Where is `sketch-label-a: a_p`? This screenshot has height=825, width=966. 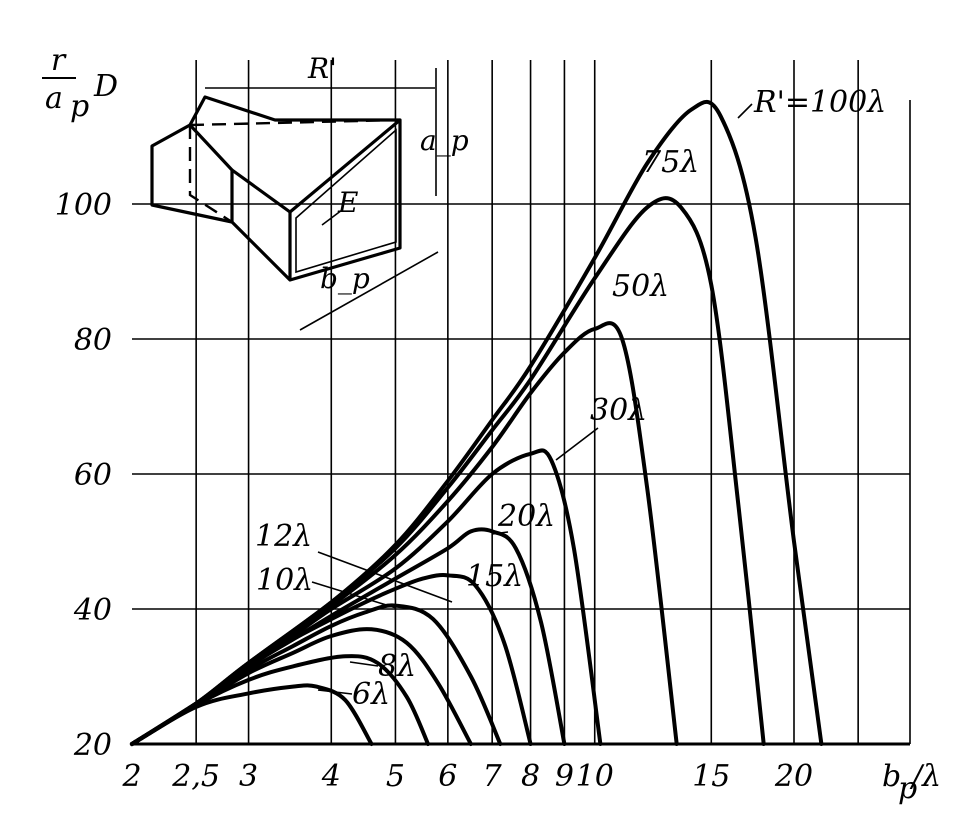 sketch-label-a: a_p is located at coordinates (444, 140).